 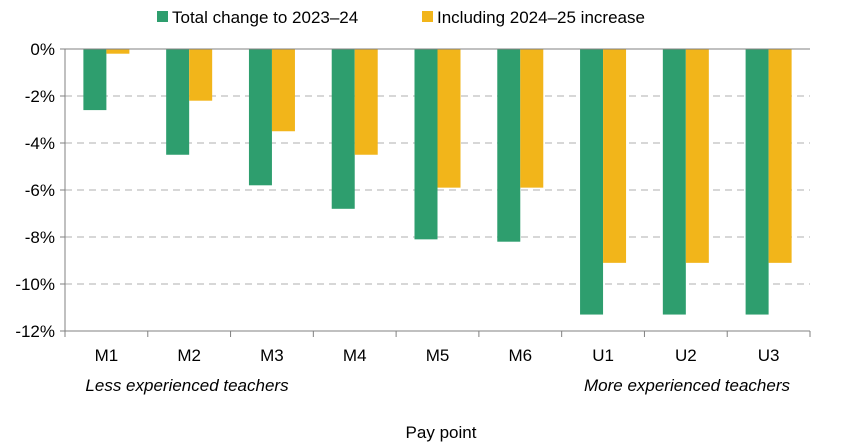 What do you see at coordinates (520, 355) in the screenshot?
I see `x-tick-label: M6` at bounding box center [520, 355].